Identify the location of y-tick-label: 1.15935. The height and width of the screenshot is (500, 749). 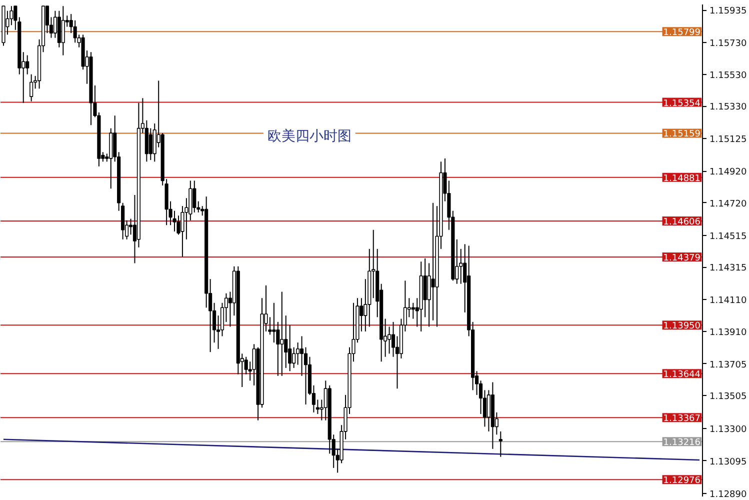
(728, 11).